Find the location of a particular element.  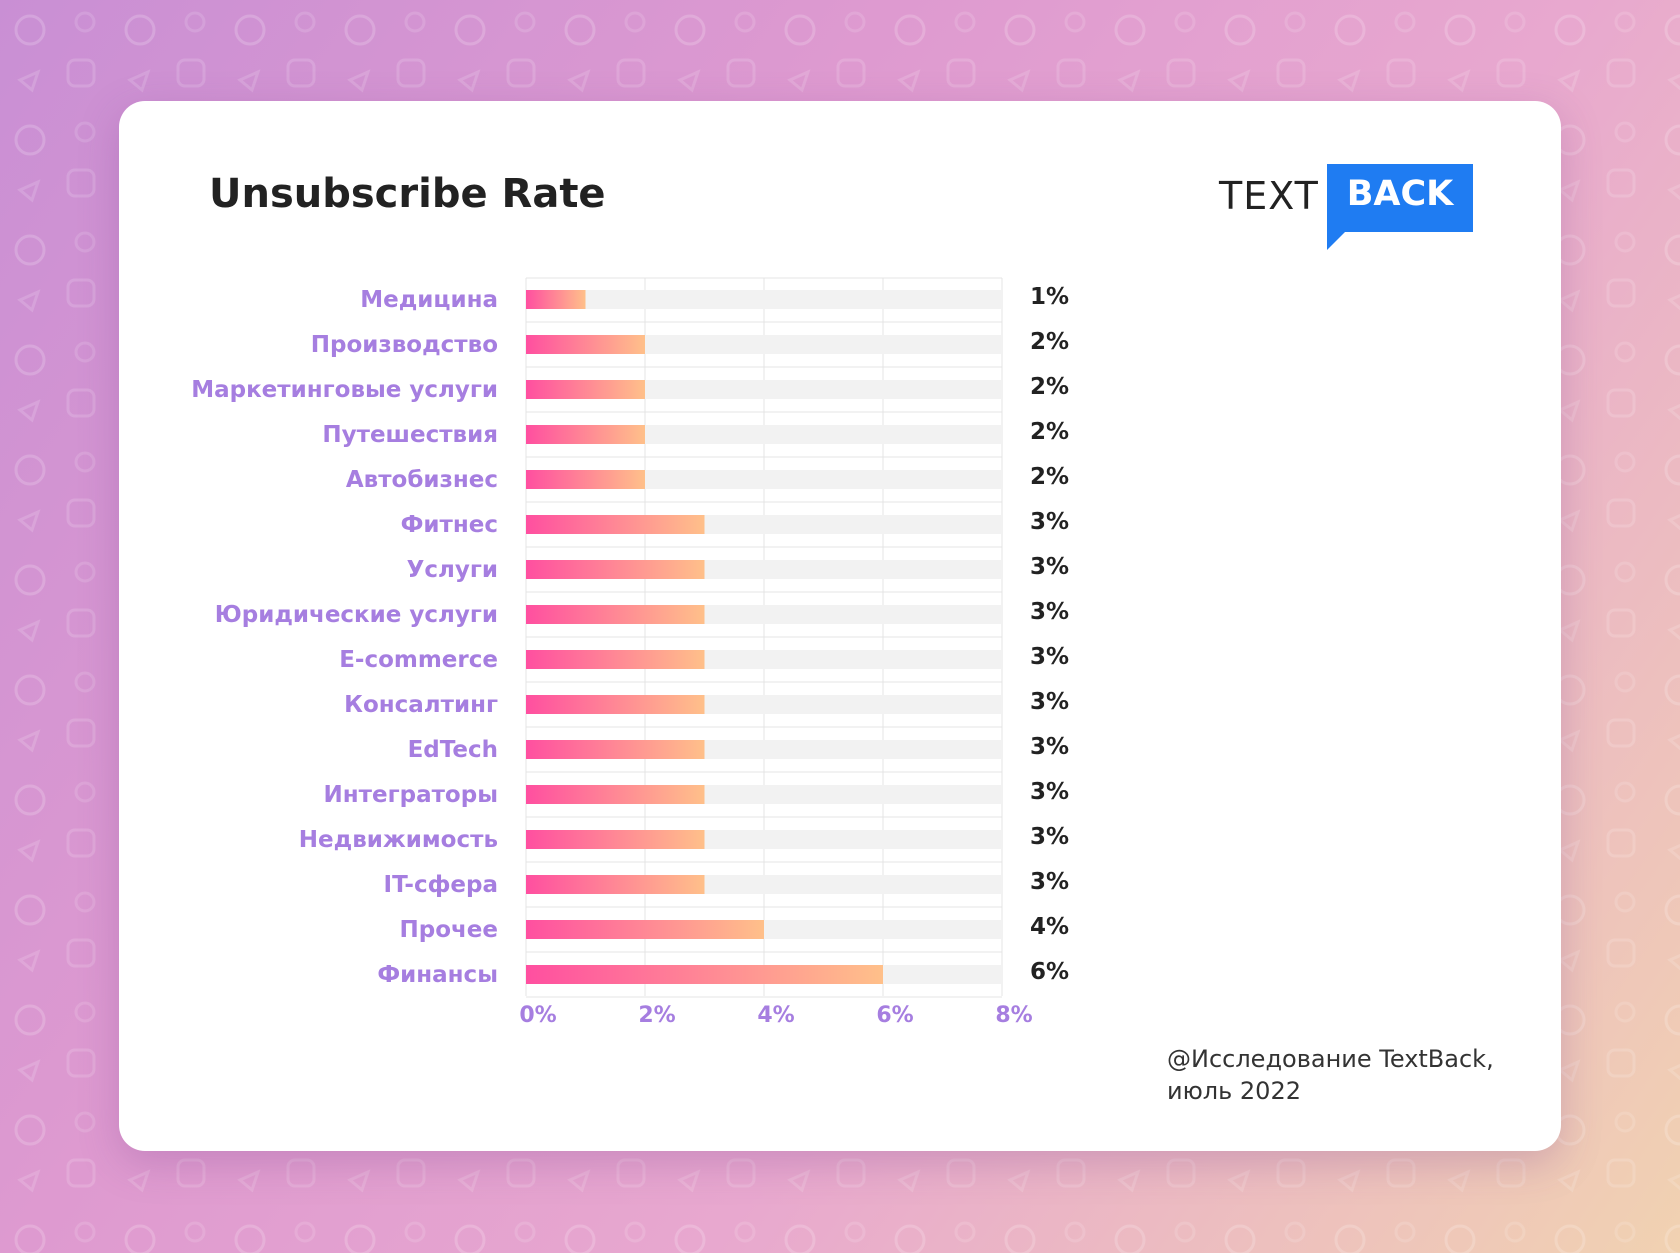

bars is located at coordinates (704, 637).